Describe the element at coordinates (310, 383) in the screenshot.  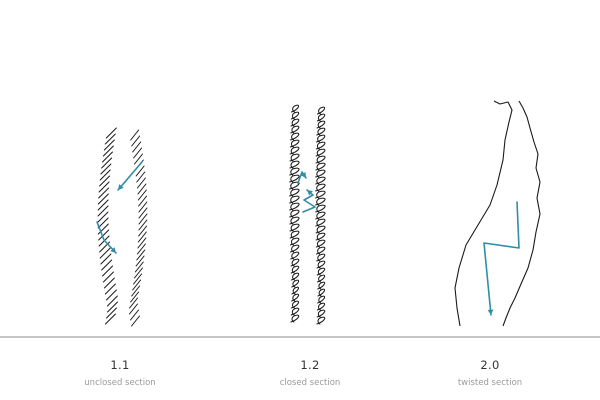
I see `section-label: closed section` at that location.